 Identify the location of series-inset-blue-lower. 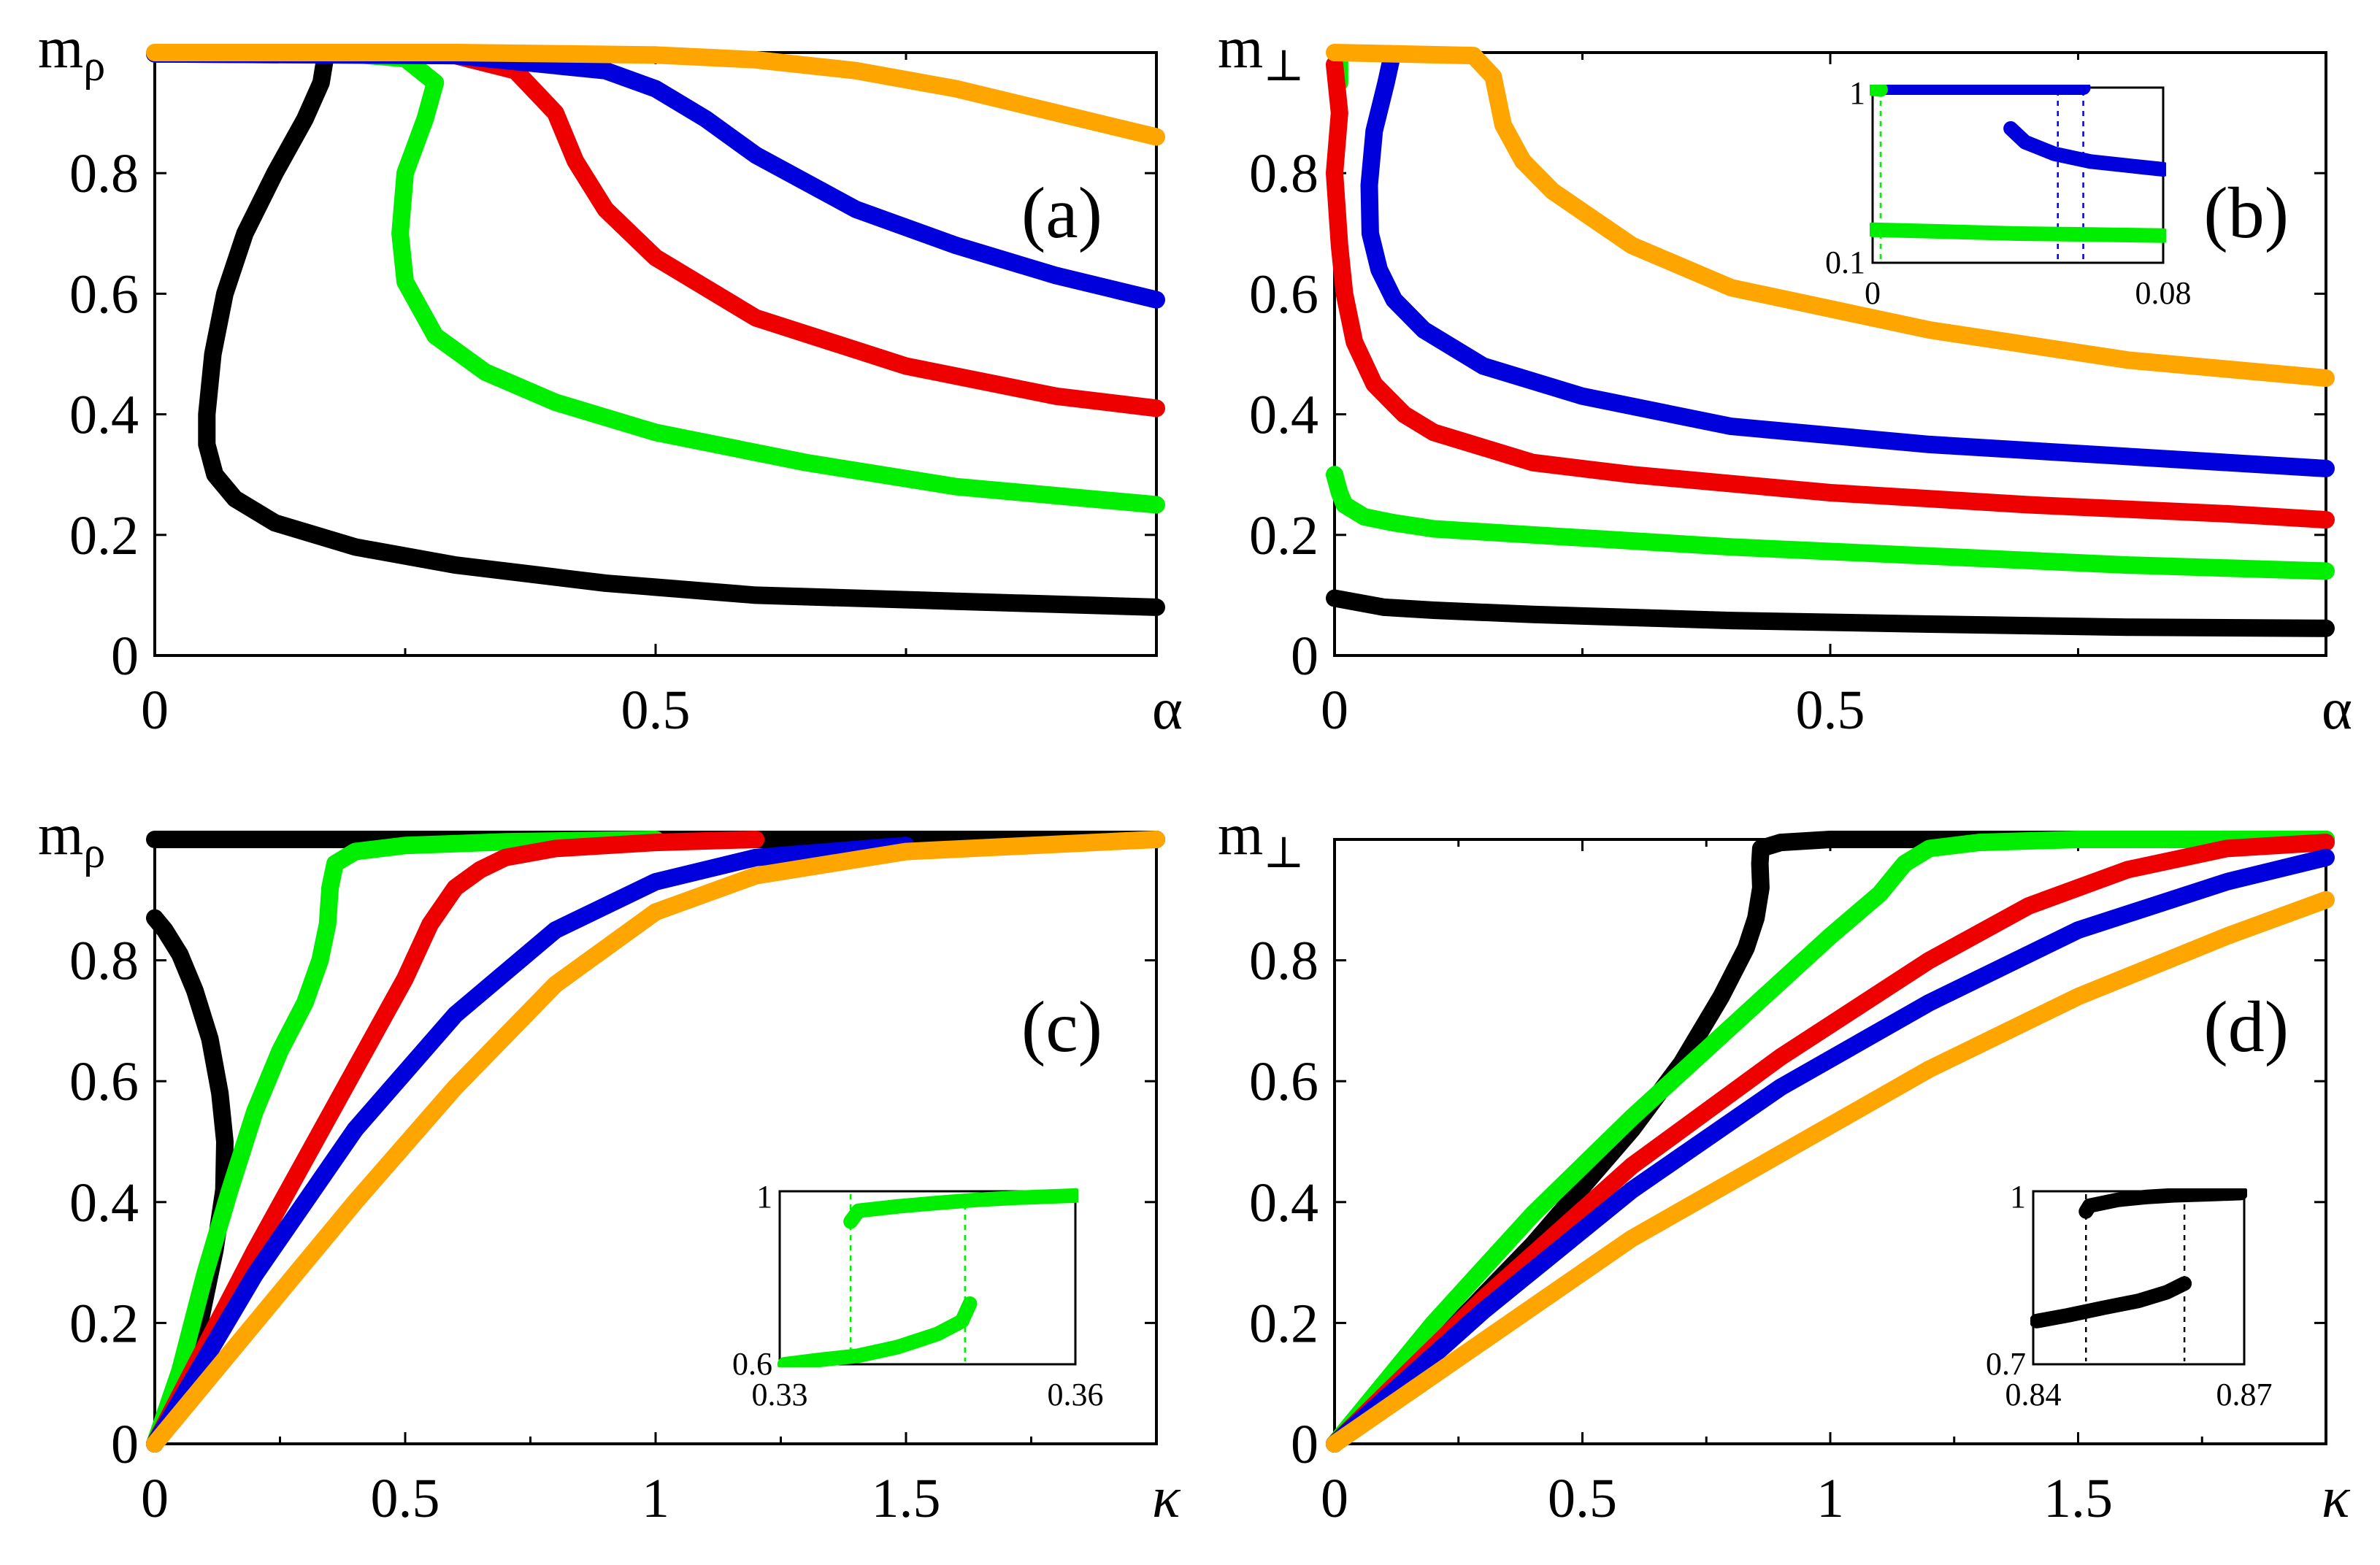
(2084, 149).